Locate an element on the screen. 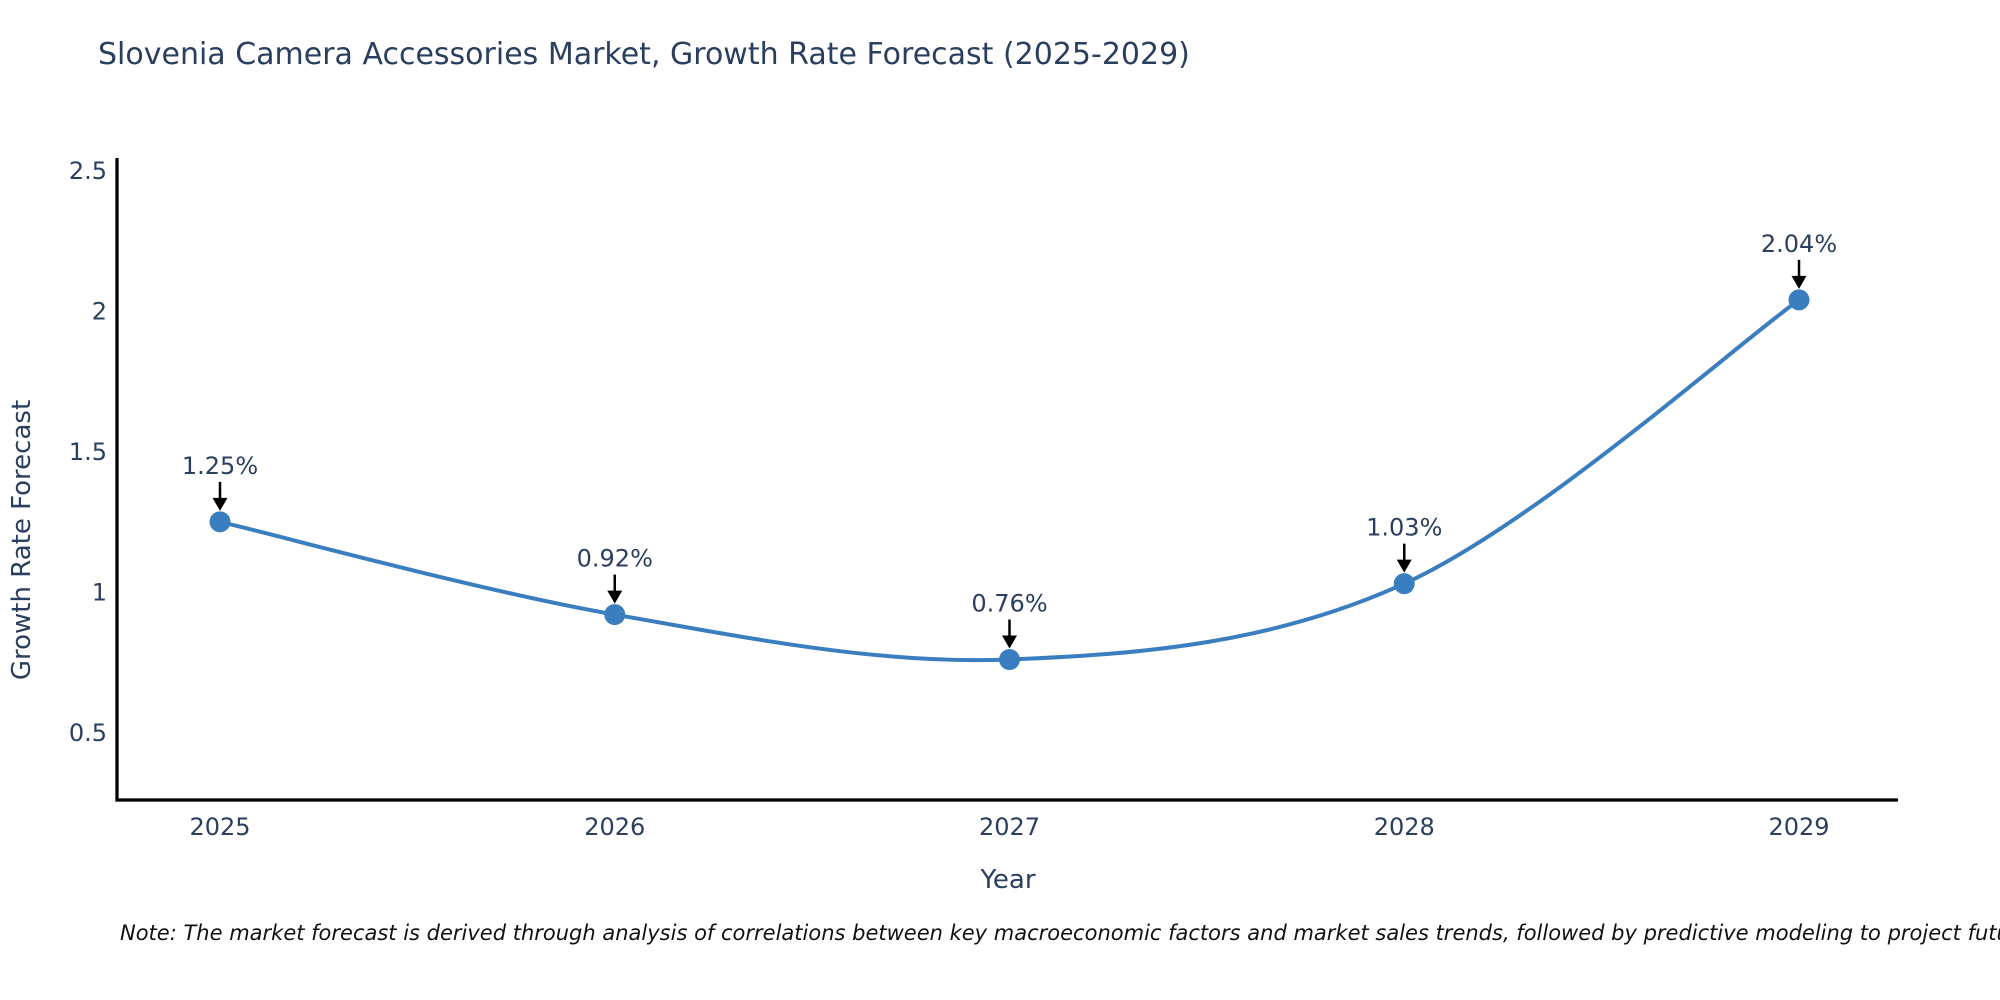 Image resolution: width=2000 pixels, height=1000 pixels. y-tick-label: 1.5 is located at coordinates (88, 452).